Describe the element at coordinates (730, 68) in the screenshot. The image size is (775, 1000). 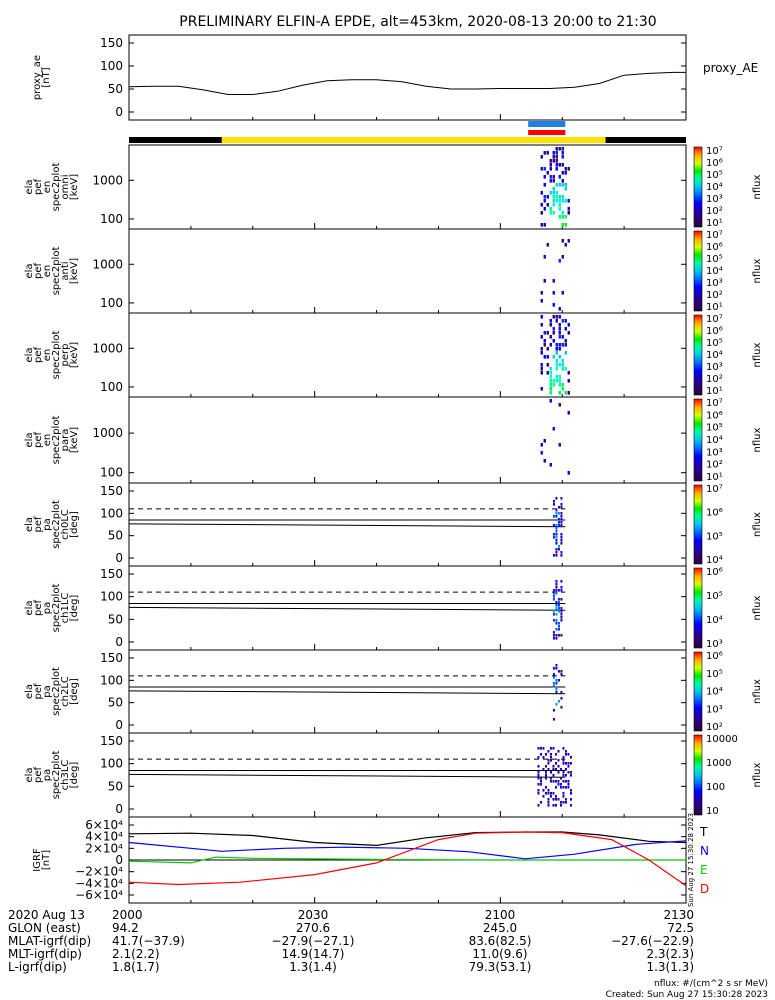
I see `proxy-ae-legend: proxy_AE` at that location.